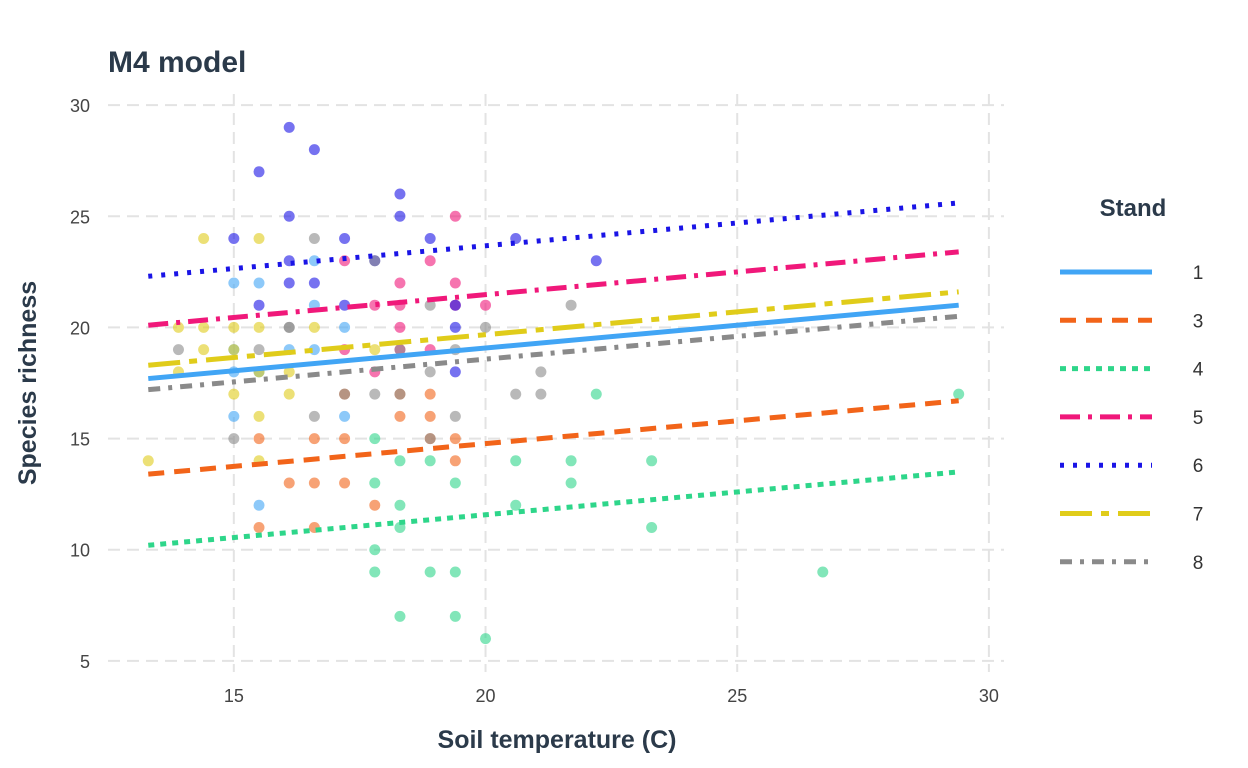 The width and height of the screenshot is (1248, 768). Describe the element at coordinates (80, 106) in the screenshot. I see `y-tick-label: 30` at that location.